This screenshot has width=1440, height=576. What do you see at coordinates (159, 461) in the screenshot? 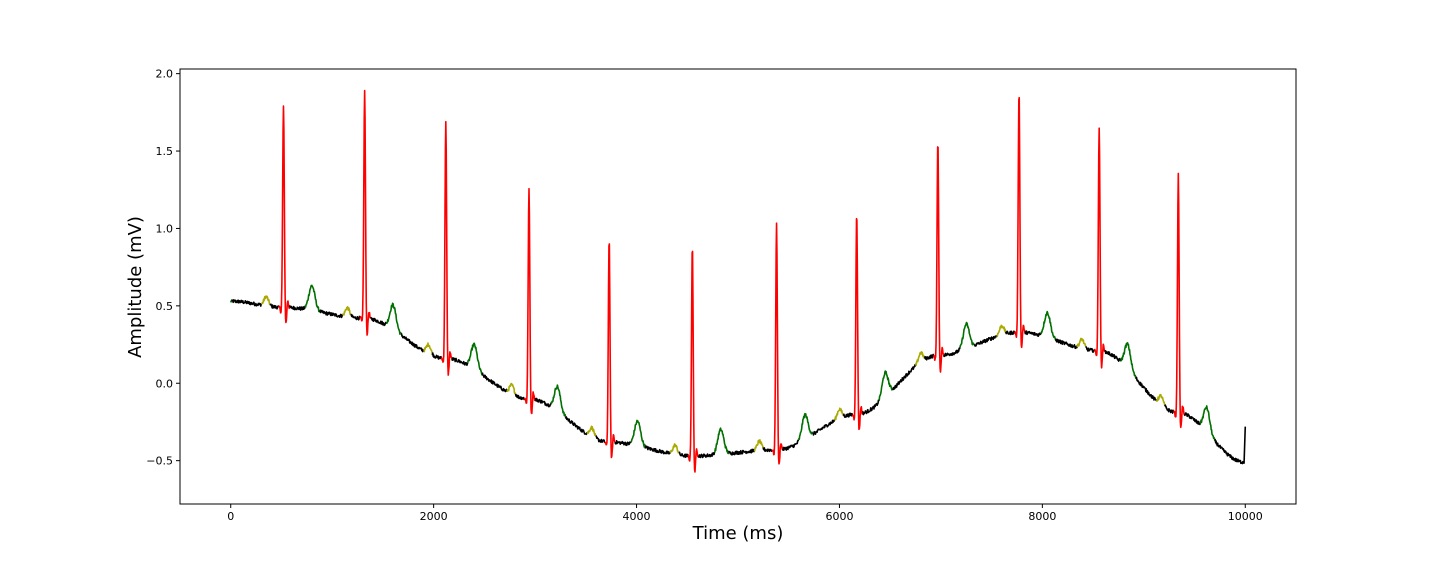
I see `y-tick-label: −0.5` at bounding box center [159, 461].